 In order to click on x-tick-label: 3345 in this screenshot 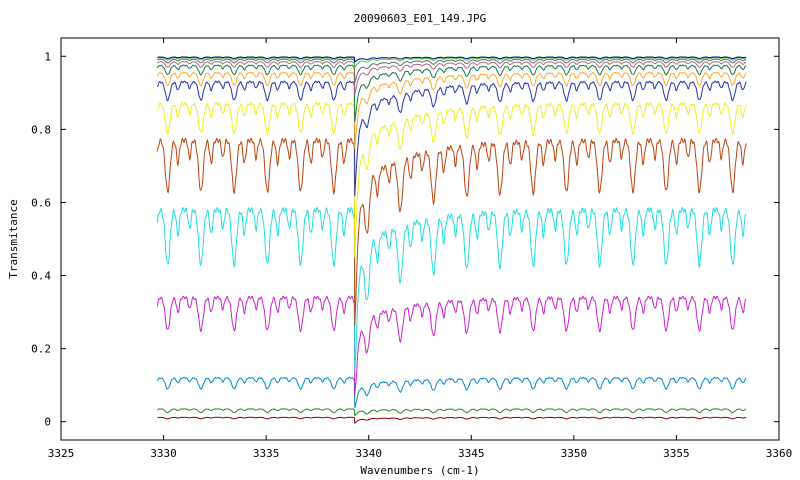, I will do `click(471, 453)`.